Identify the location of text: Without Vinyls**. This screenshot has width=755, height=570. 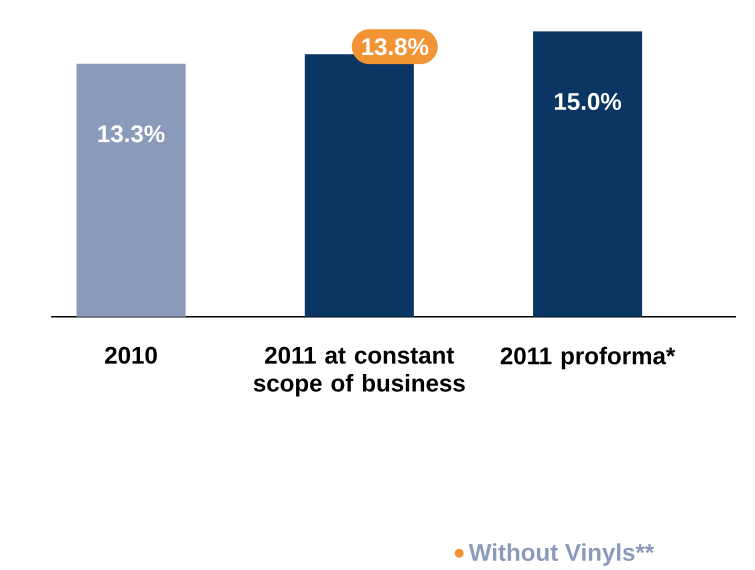
(561, 554).